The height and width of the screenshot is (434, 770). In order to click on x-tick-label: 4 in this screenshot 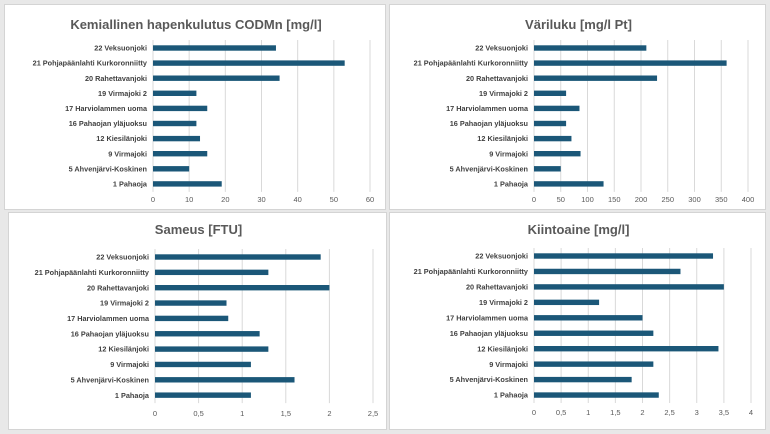, I will do `click(751, 412)`.